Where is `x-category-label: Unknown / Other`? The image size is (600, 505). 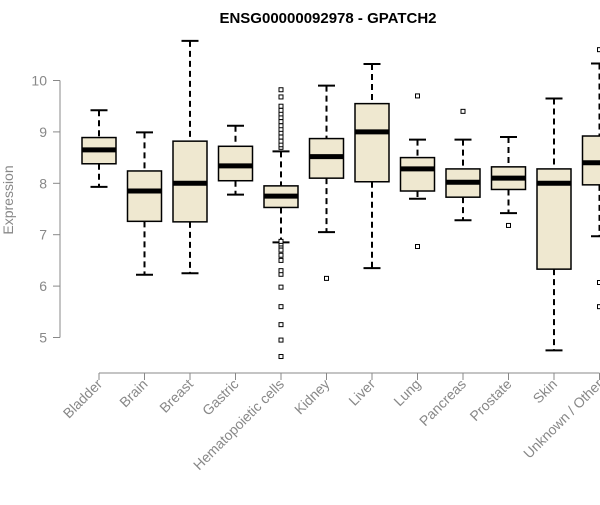 x-category-label: Unknown / Other is located at coordinates (560, 419).